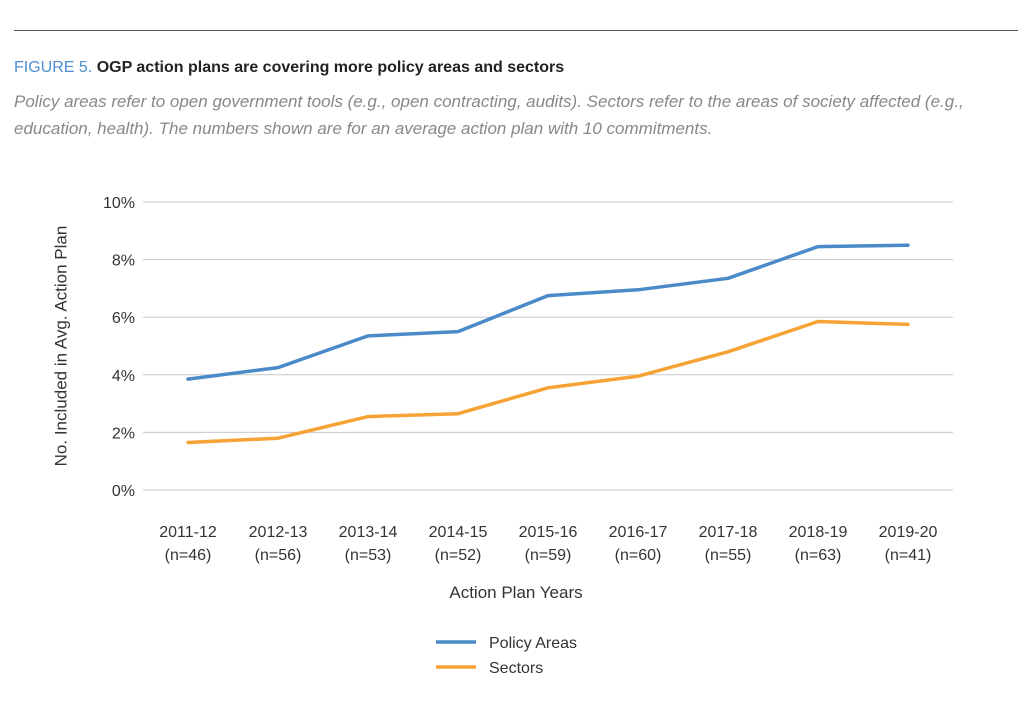 This screenshot has width=1024, height=703. Describe the element at coordinates (533, 643) in the screenshot. I see `legend-label: Policy Areas` at that location.